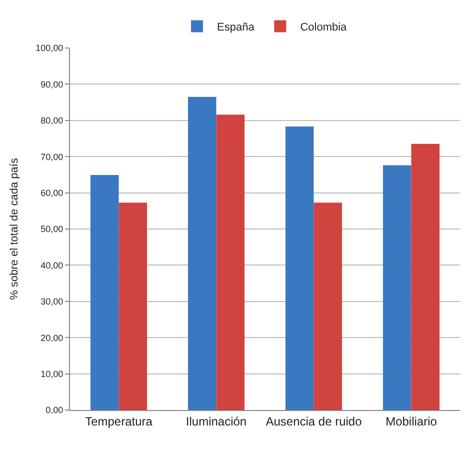 This screenshot has width=475, height=450. Describe the element at coordinates (52, 193) in the screenshot. I see `y-tick-label: 60,00` at that location.